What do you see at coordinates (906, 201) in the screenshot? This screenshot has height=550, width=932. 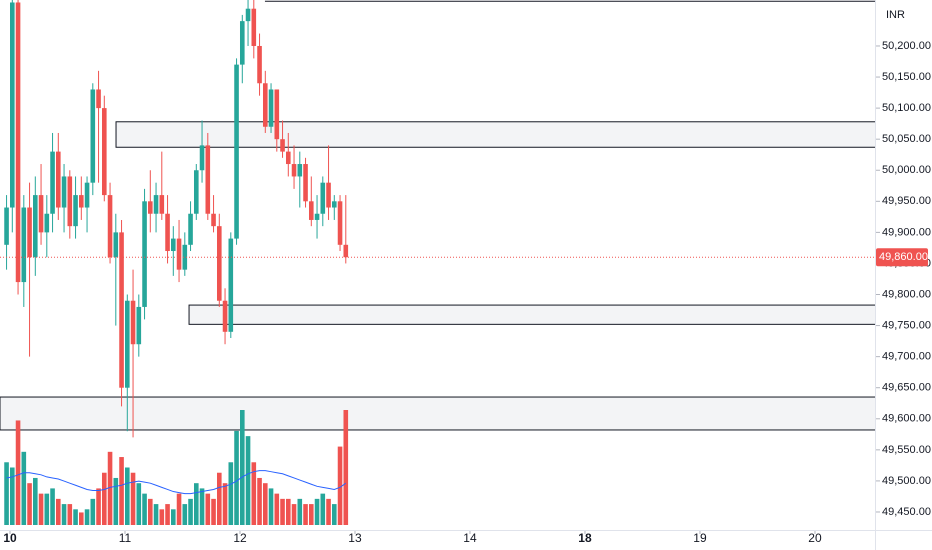 I see `y-tick-label: 49,950.00` at bounding box center [906, 201].